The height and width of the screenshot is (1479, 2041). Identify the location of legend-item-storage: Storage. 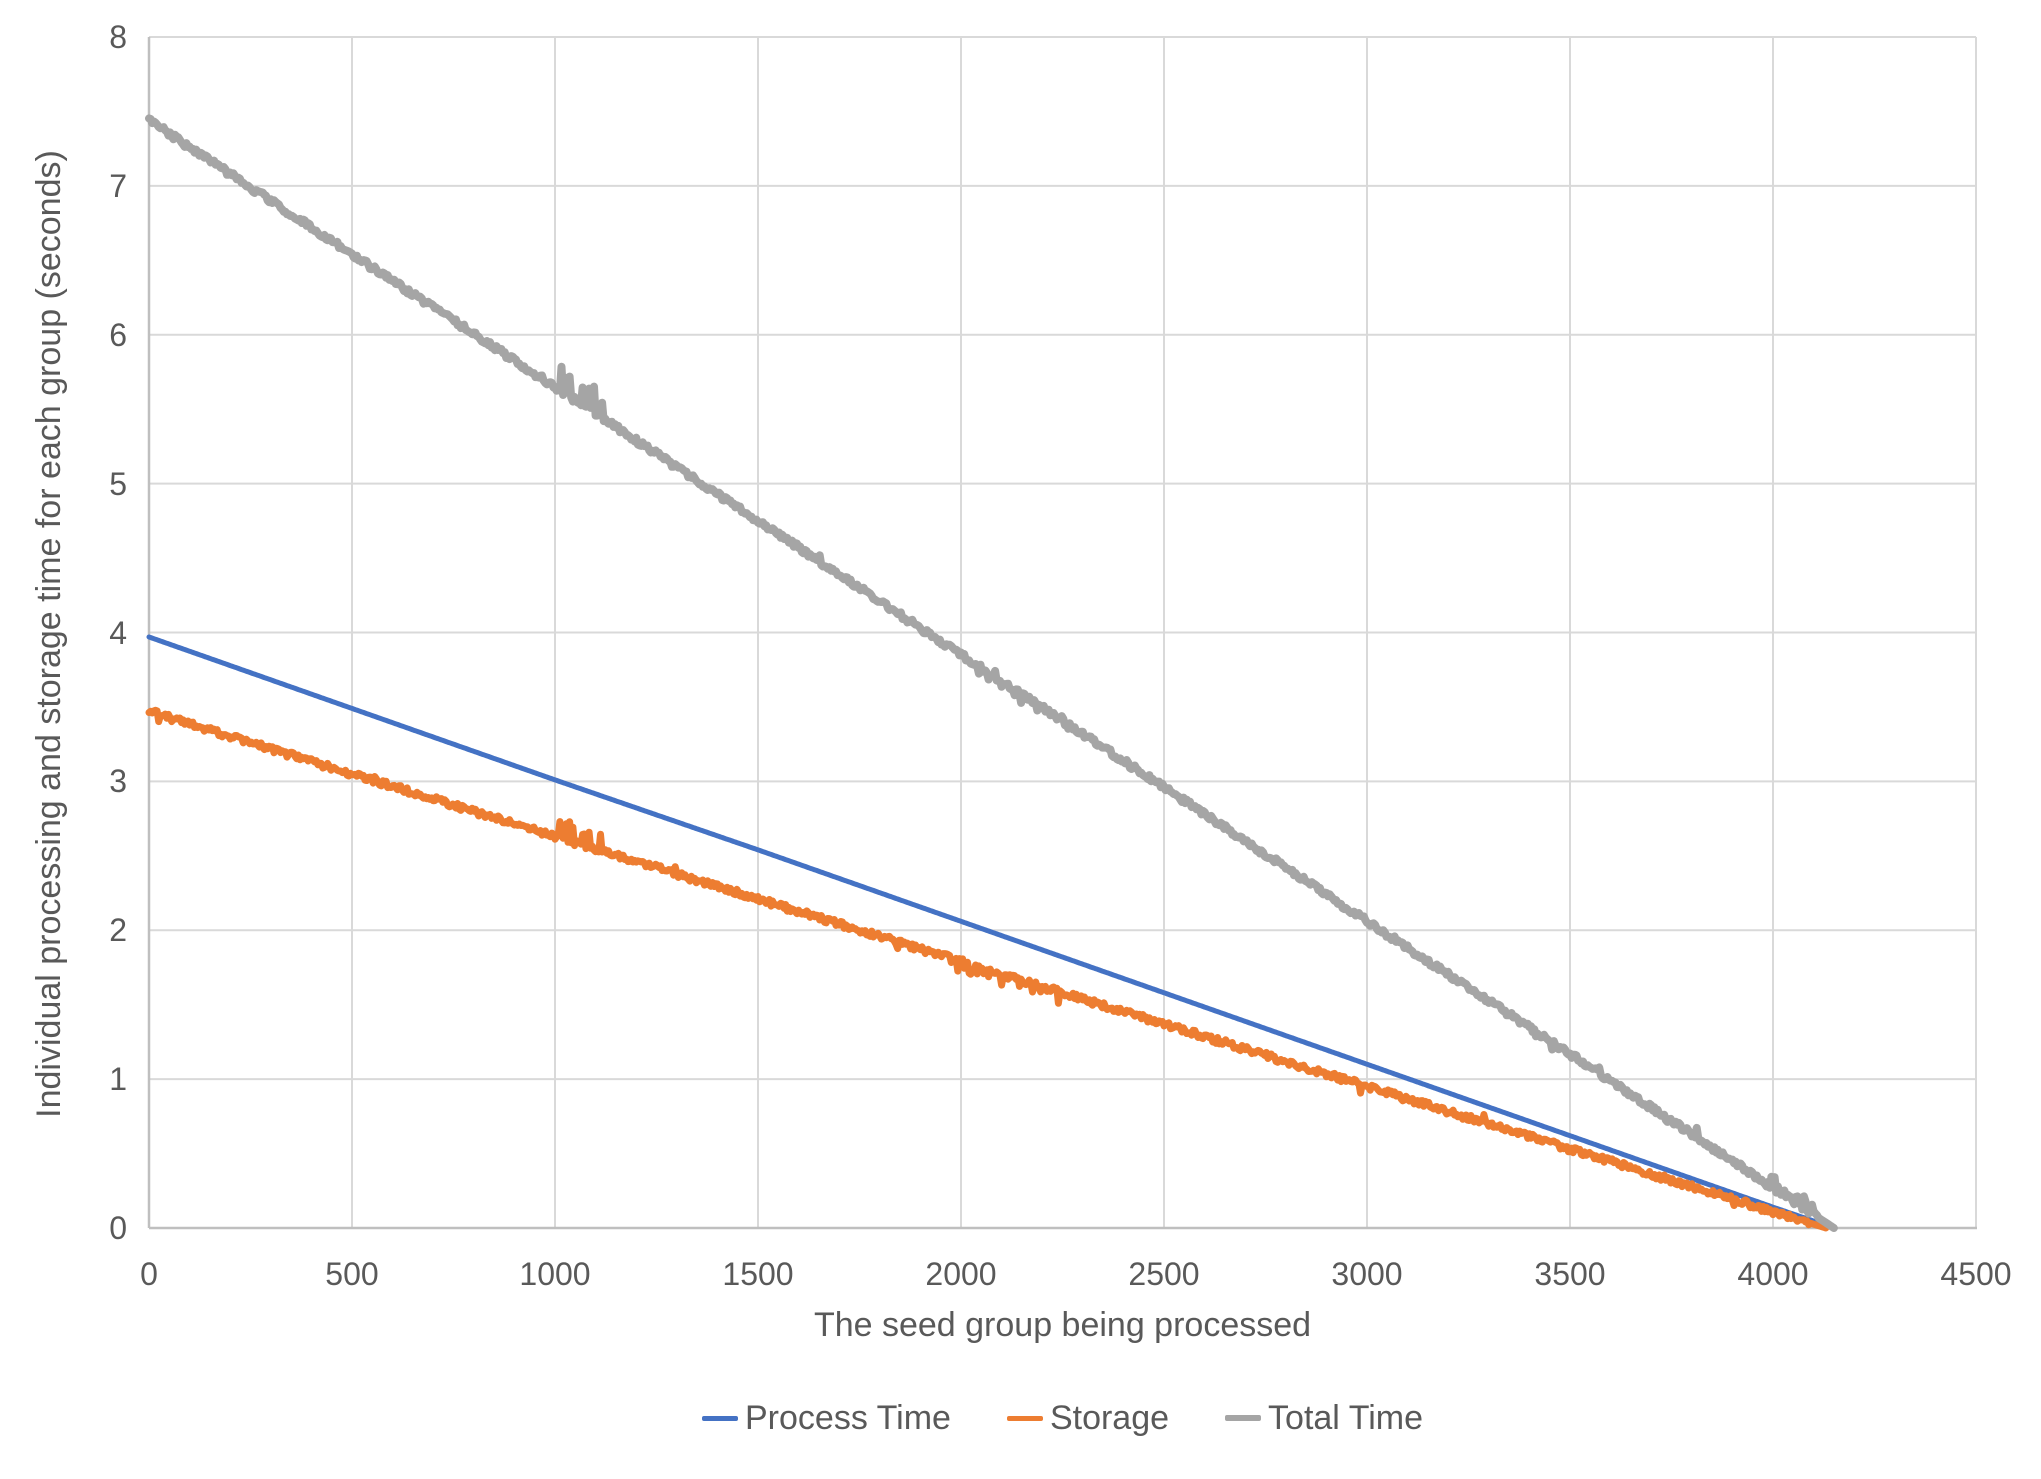
(1088, 1418).